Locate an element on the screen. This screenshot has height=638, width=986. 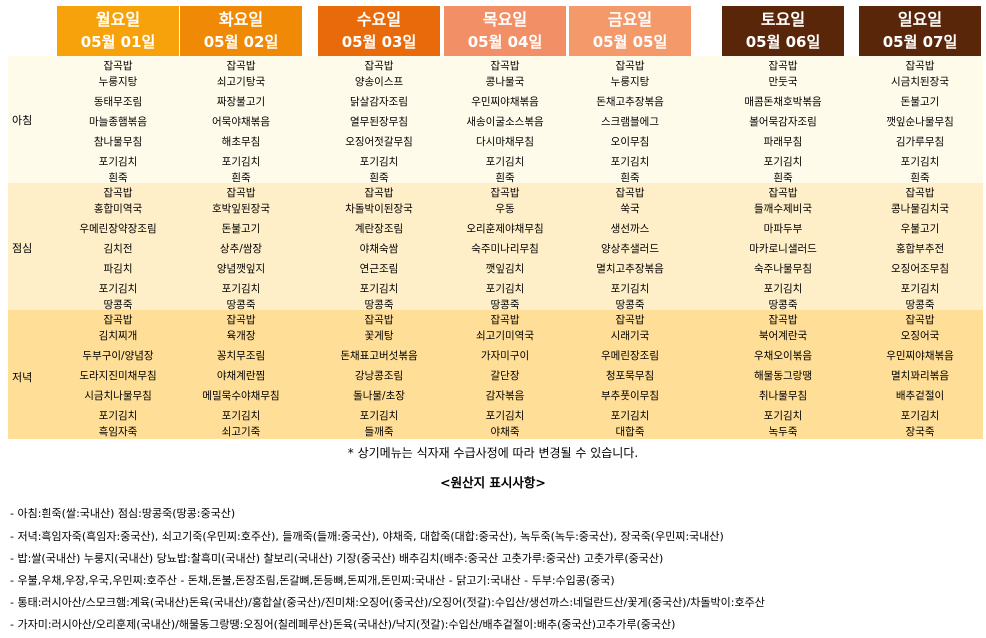
menu-item: 멸치꽈리볶음 is located at coordinates (920, 376).